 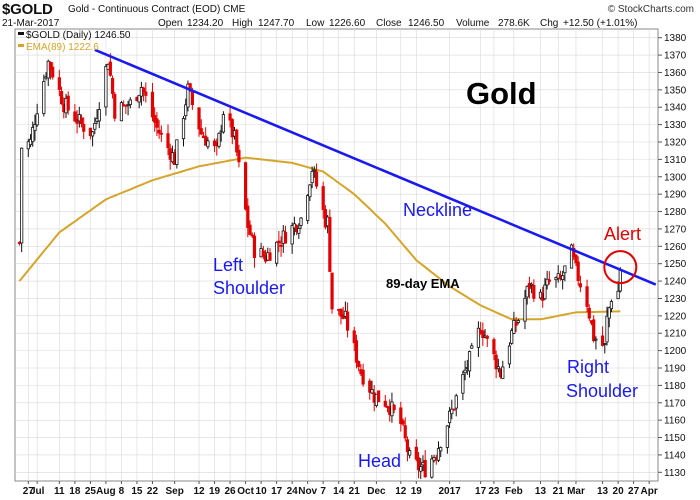 What do you see at coordinates (473, 23) in the screenshot?
I see `volume-label: Volume` at bounding box center [473, 23].